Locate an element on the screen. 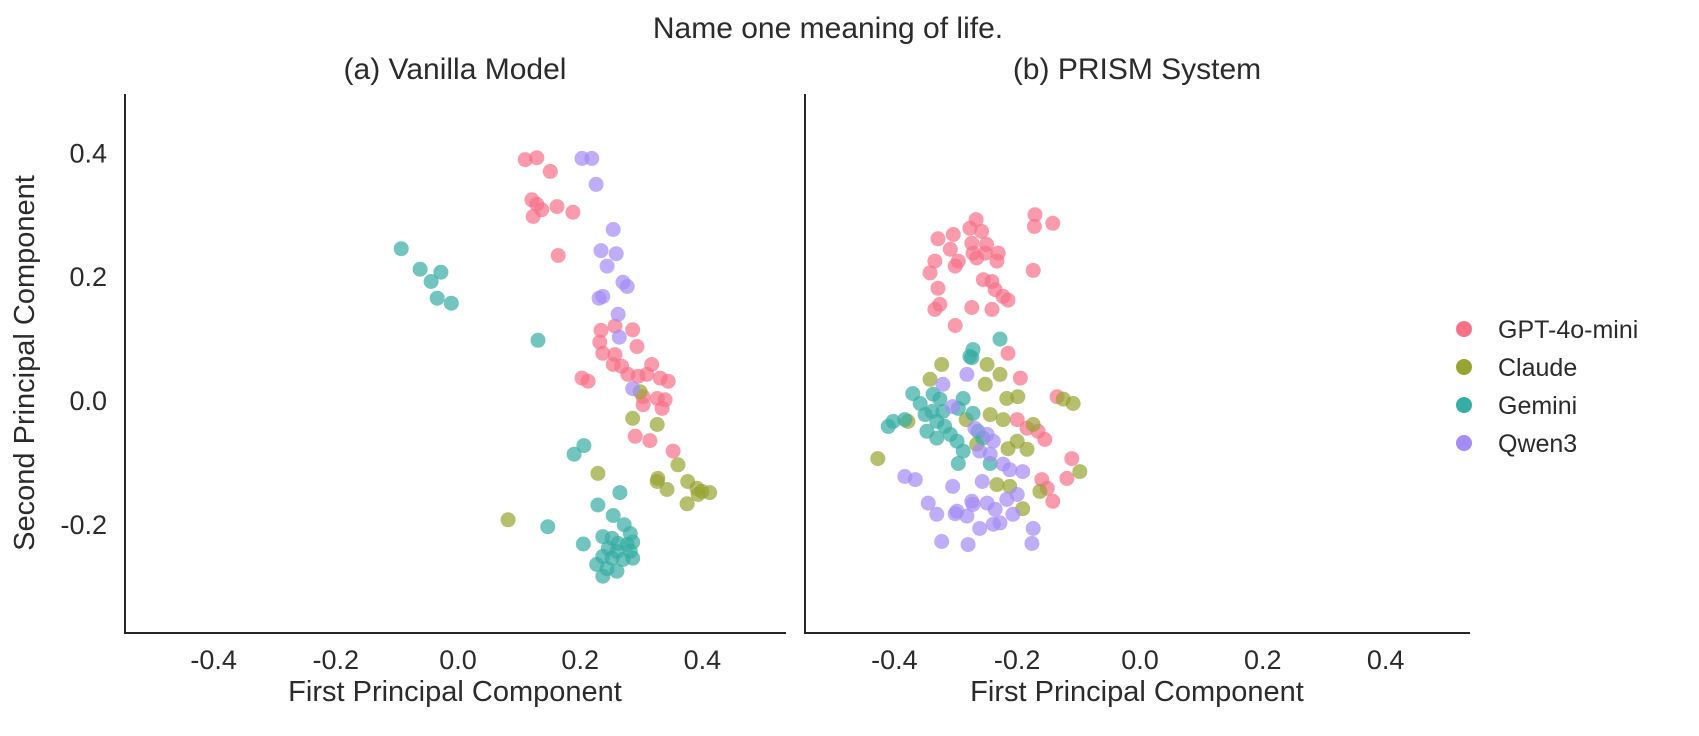  figure-title: Name one meaning of life. is located at coordinates (828, 28).